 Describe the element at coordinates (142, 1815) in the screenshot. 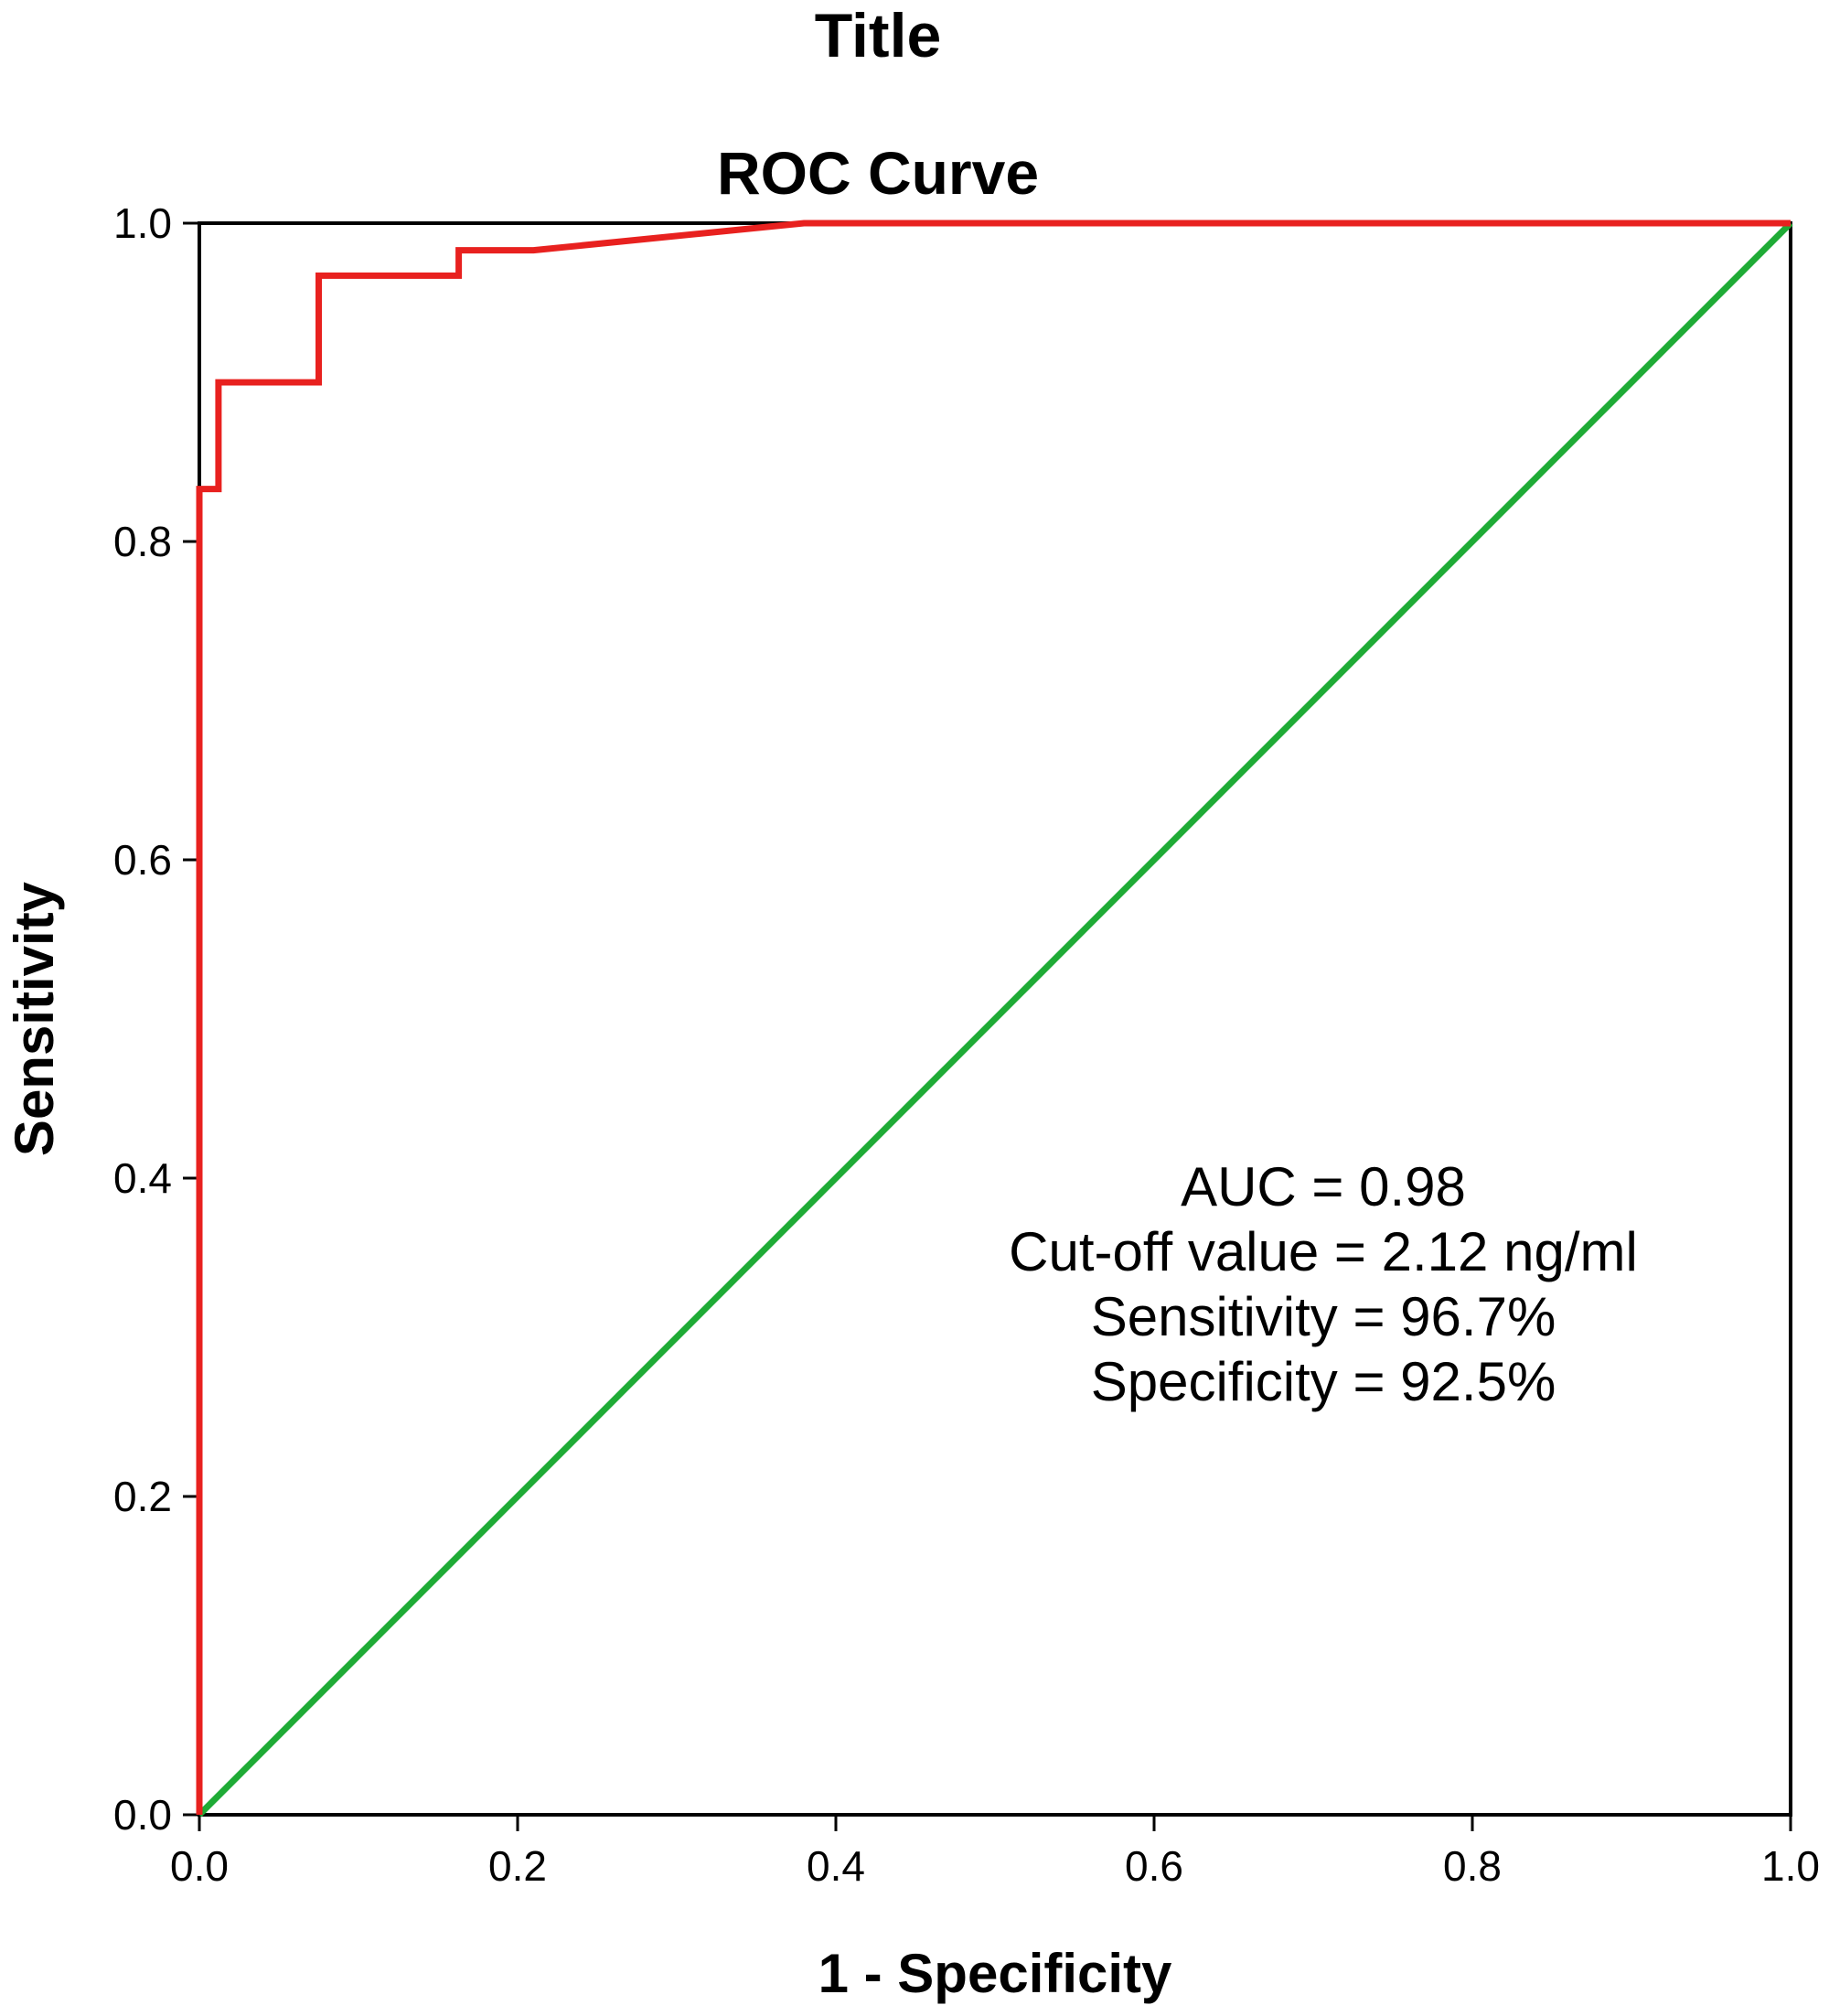

I see `y-tick-label: 0.0` at that location.